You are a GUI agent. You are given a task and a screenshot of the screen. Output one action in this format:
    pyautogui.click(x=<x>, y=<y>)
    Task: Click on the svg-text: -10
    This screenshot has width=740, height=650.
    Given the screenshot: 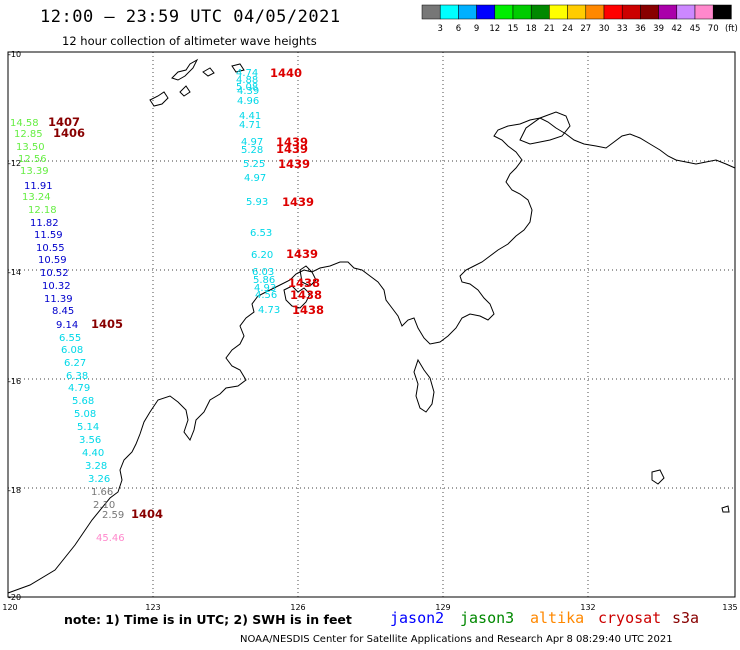 What is the action you would take?
    pyautogui.click(x=14, y=54)
    